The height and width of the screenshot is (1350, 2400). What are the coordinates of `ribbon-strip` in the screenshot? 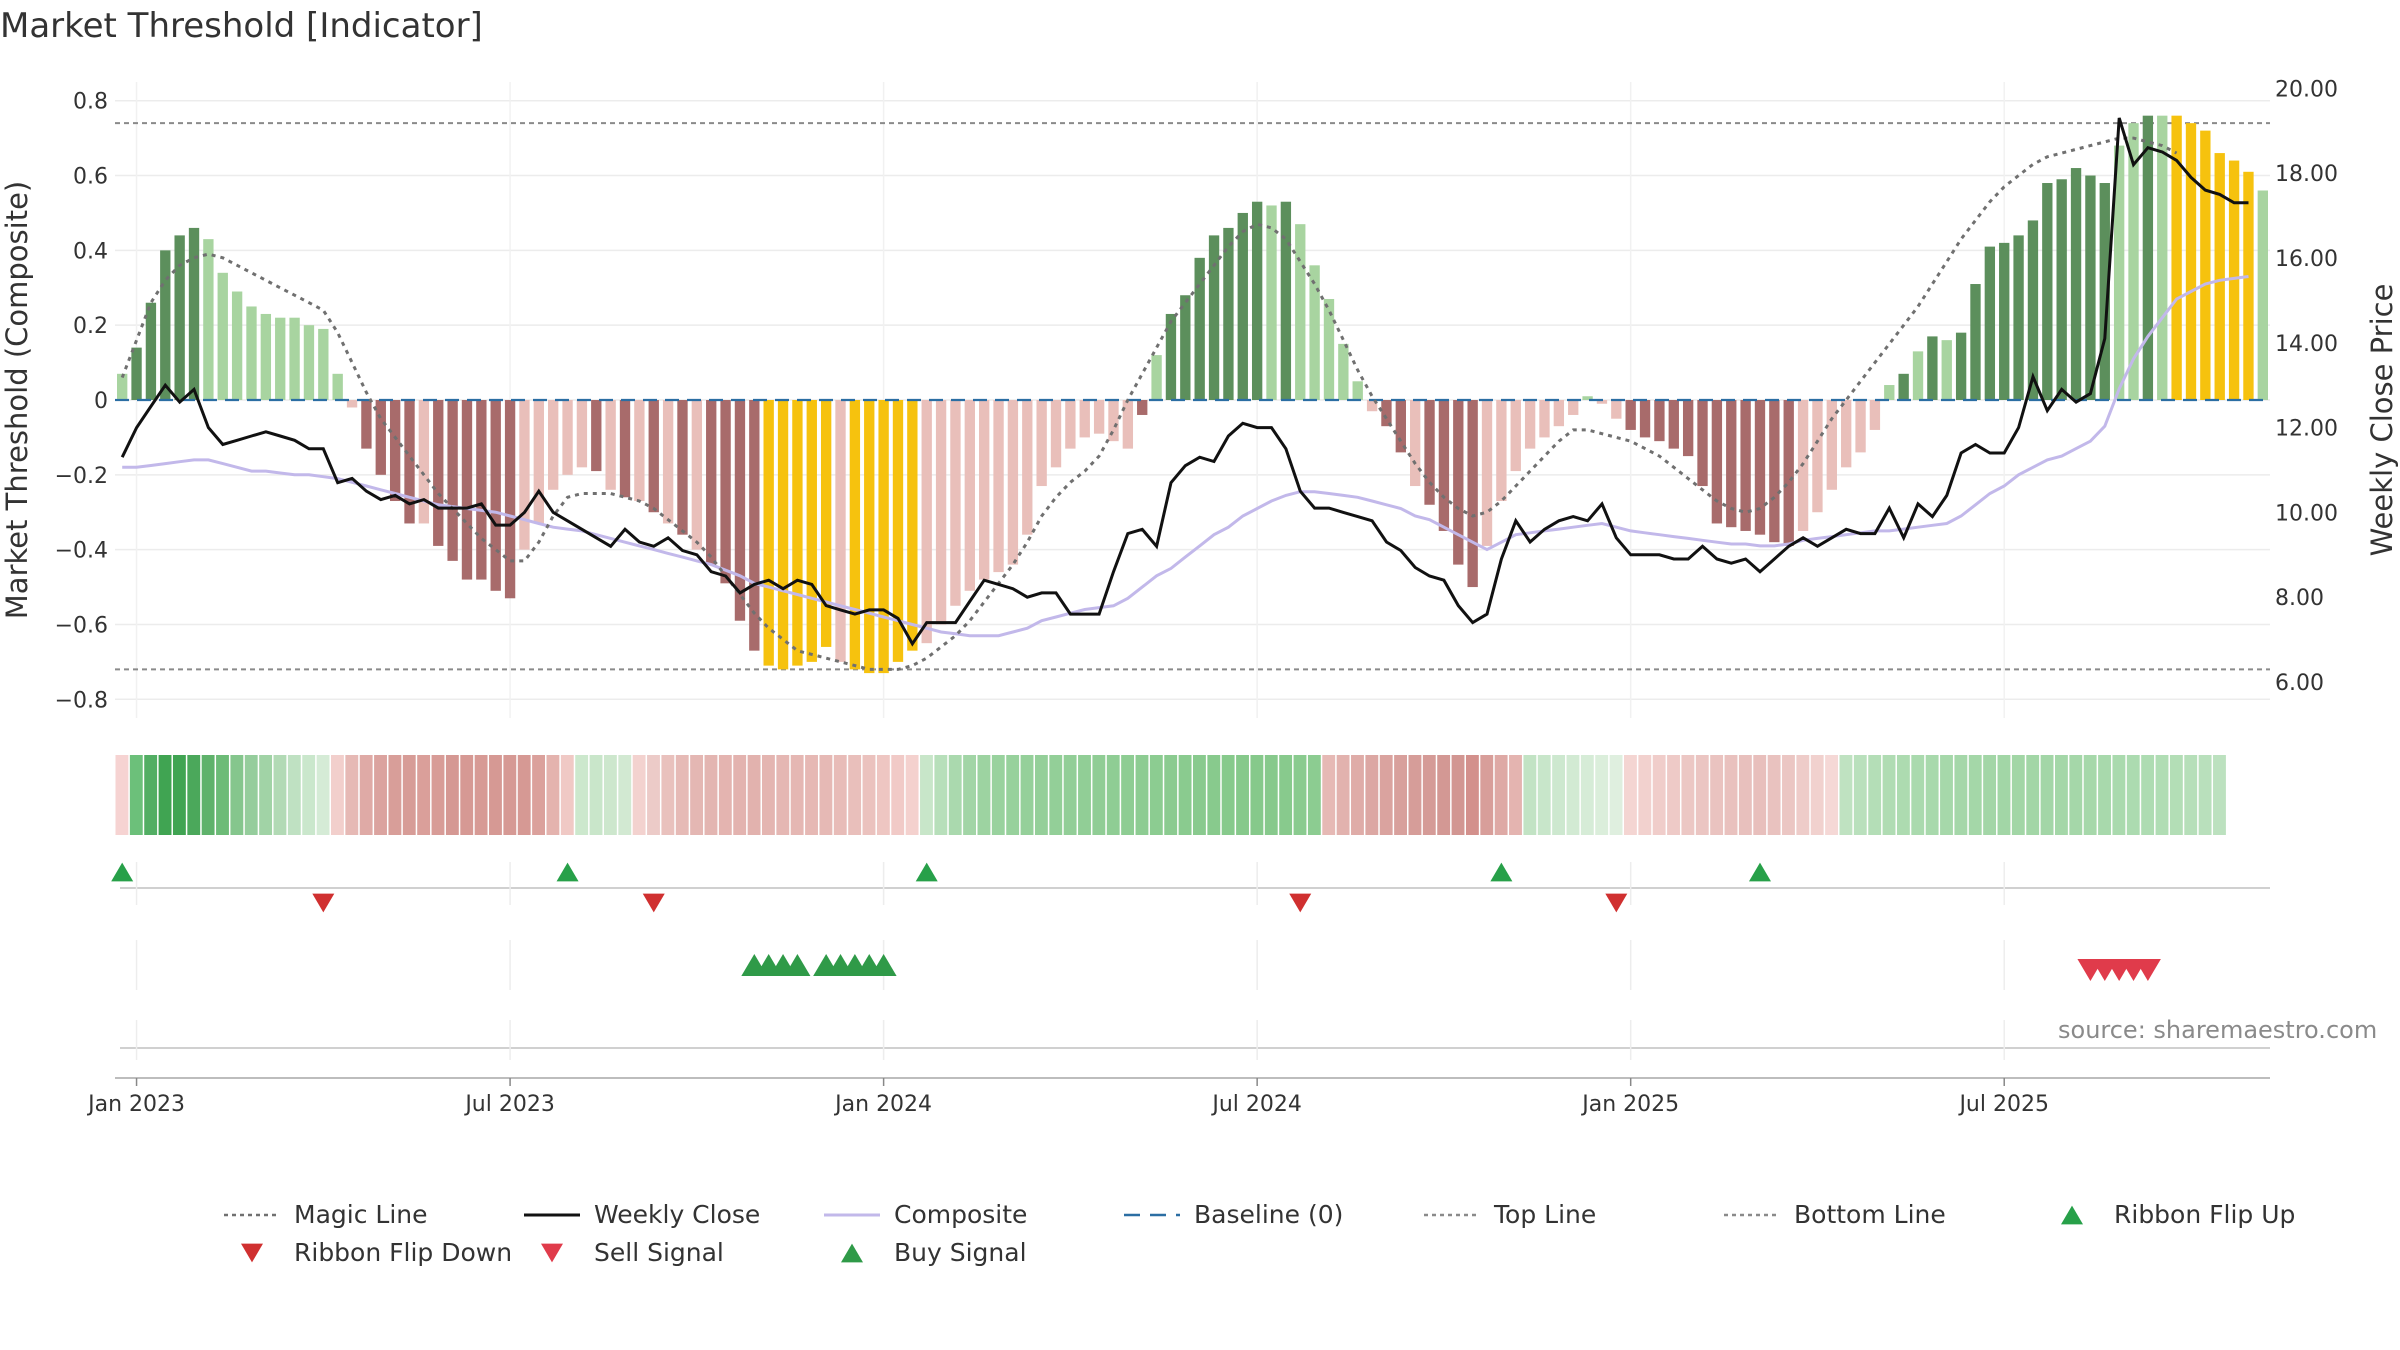 It's located at (1170, 795).